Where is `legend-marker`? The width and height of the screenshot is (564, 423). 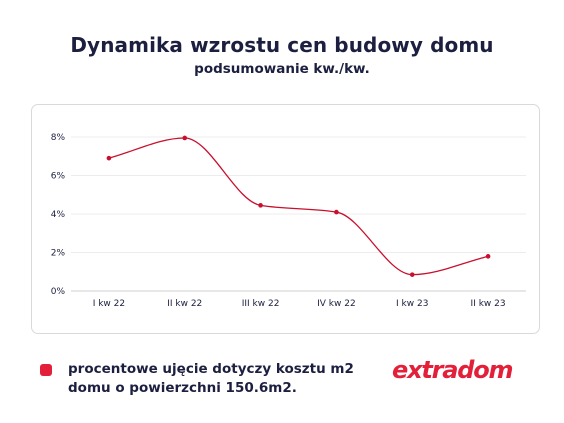
legend-marker is located at coordinates (46, 370).